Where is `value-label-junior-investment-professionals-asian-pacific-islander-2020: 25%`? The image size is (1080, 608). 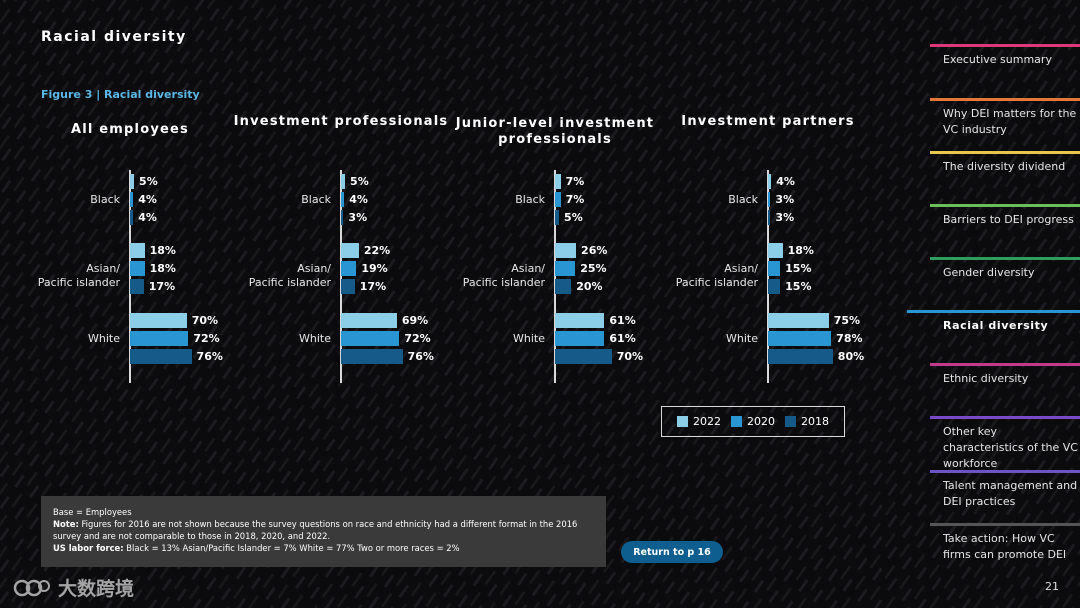
value-label-junior-investment-professionals-asian-pacific-islander-2020: 25% is located at coordinates (593, 268).